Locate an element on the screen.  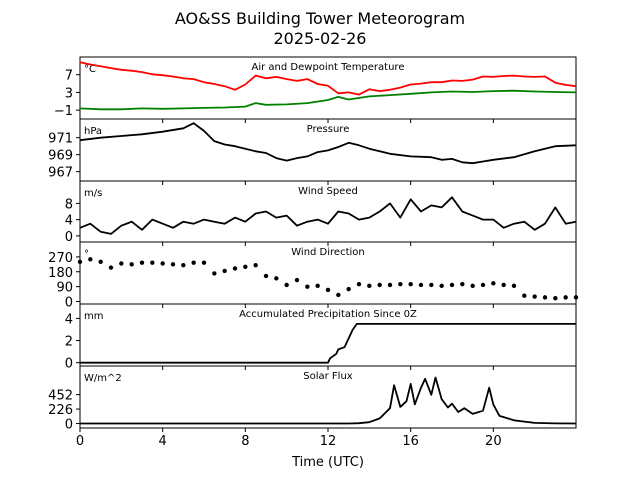
unit-label: ° is located at coordinates (86, 254).